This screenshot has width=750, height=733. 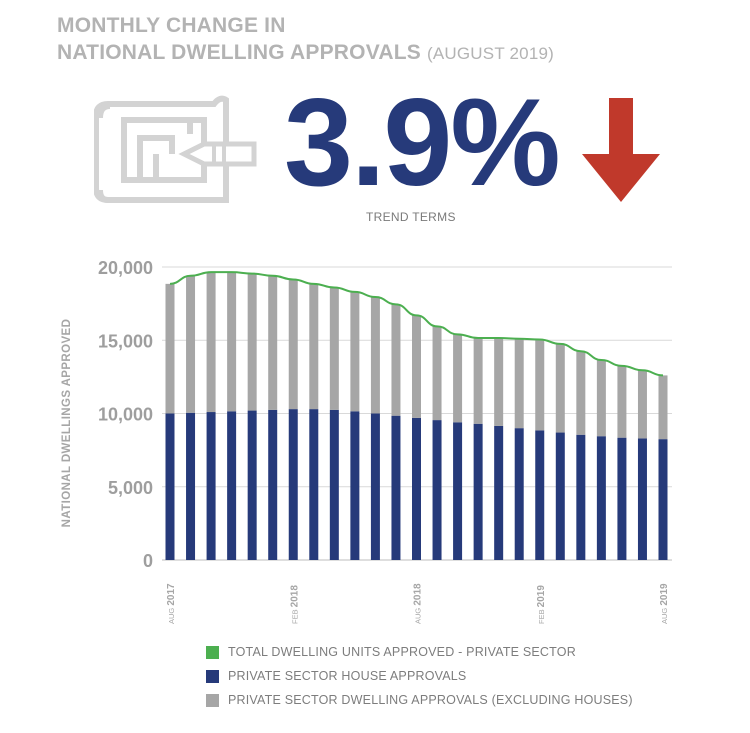 What do you see at coordinates (125, 268) in the screenshot?
I see `y-tick-label: 20,000` at bounding box center [125, 268].